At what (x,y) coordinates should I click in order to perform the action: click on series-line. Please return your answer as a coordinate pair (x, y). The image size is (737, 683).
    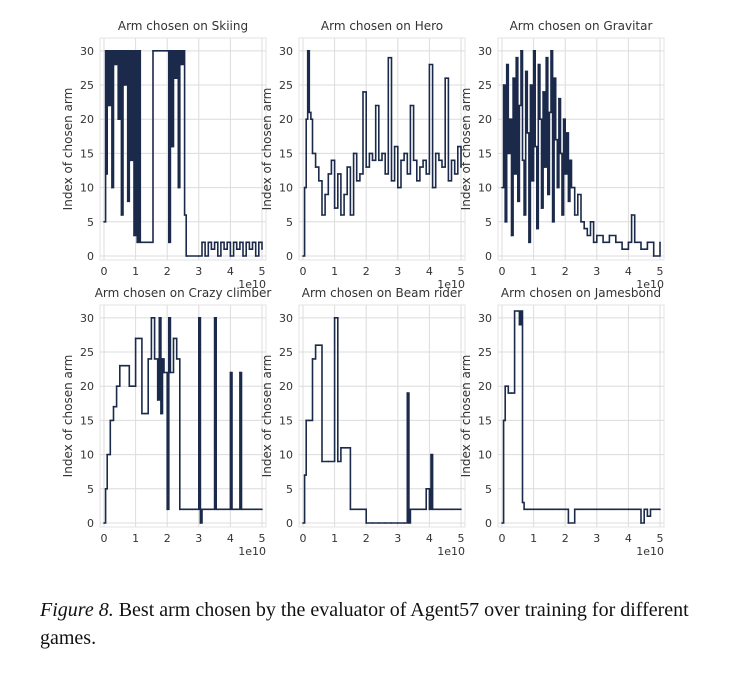
    Looking at the image, I should click on (382, 153).